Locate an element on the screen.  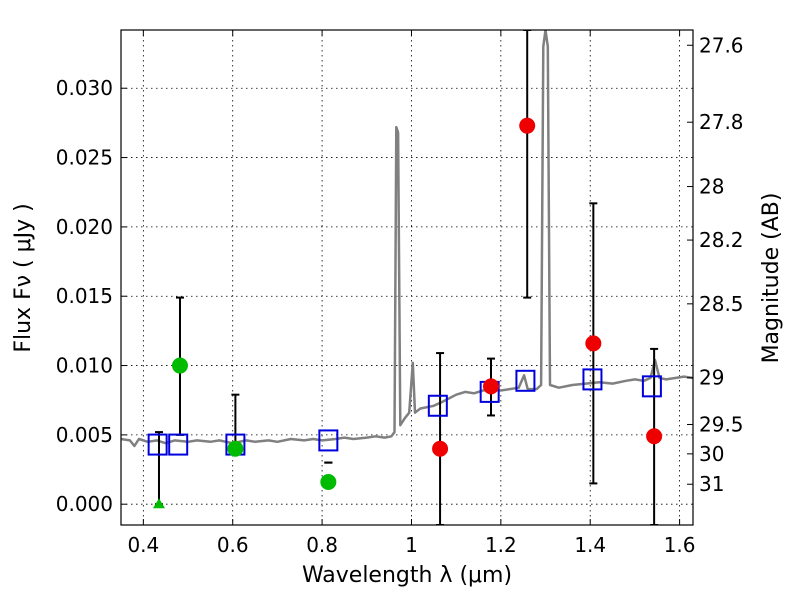
y-tick-label: 0.020 is located at coordinates (84, 227).